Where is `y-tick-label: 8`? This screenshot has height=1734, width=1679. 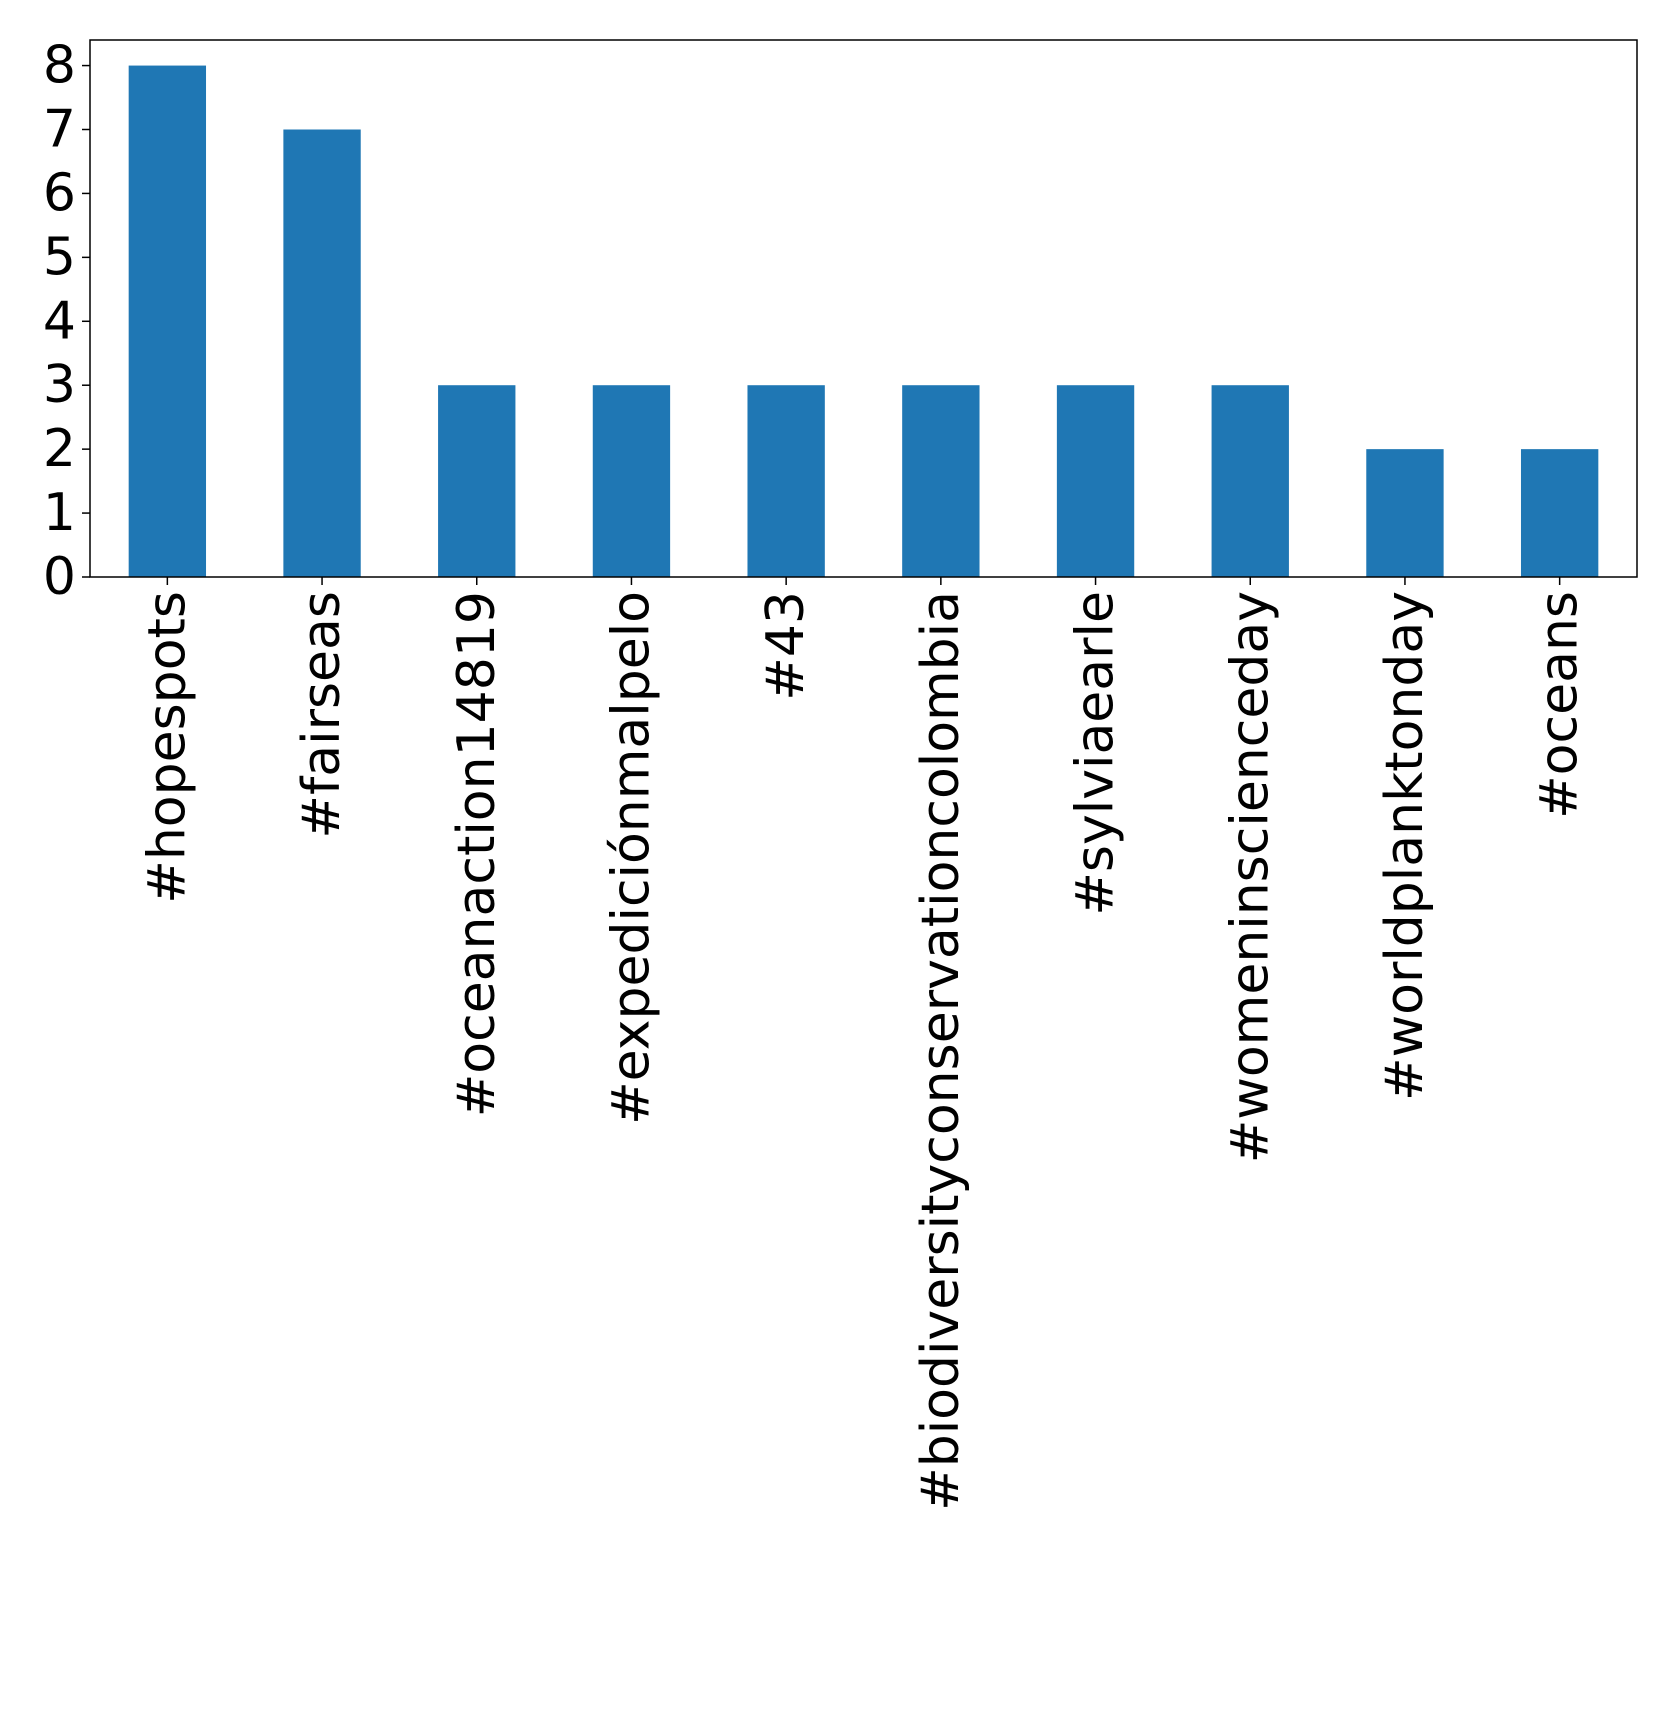
y-tick-label: 8 is located at coordinates (59, 66).